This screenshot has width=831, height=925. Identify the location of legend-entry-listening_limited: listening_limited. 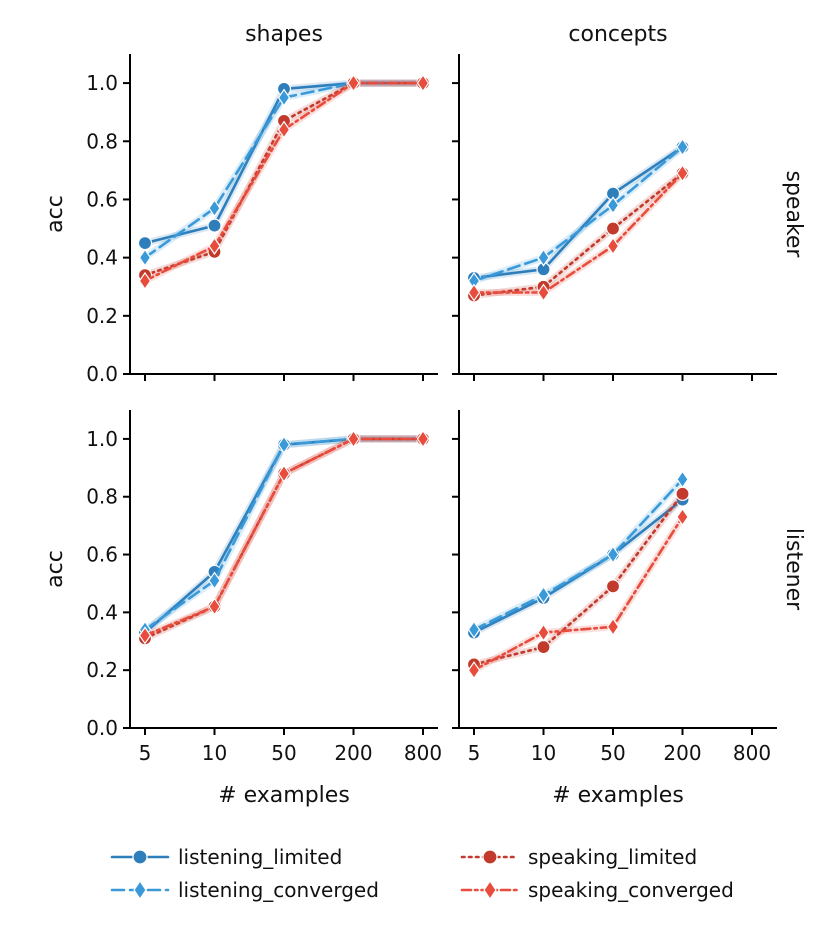
(226, 857).